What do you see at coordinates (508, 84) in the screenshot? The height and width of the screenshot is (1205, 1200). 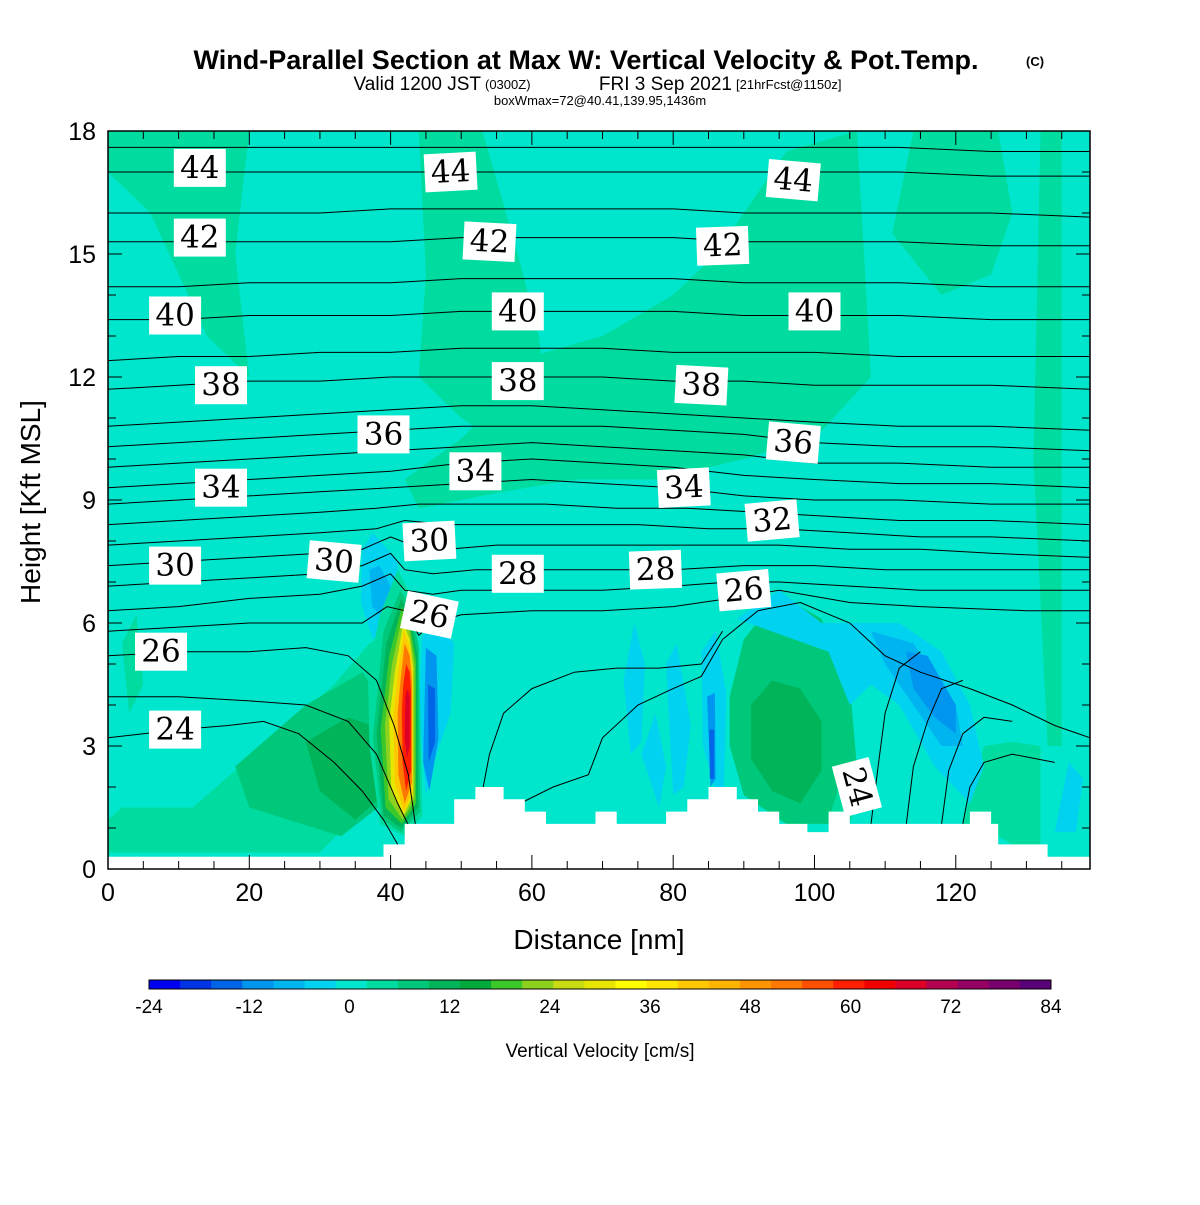 I see `valid-utc: (0300Z)` at bounding box center [508, 84].